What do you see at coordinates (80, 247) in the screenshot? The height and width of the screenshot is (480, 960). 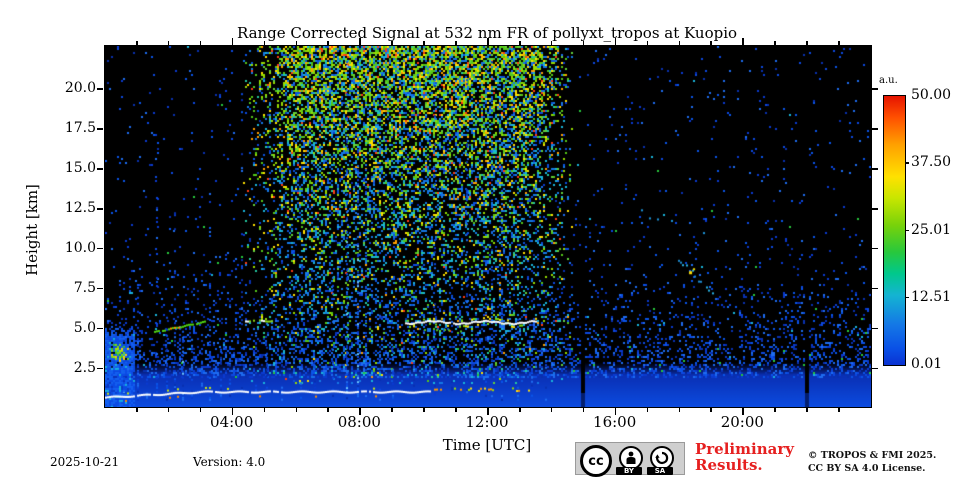 I see `y-tick-label: 10.0` at bounding box center [80, 247].